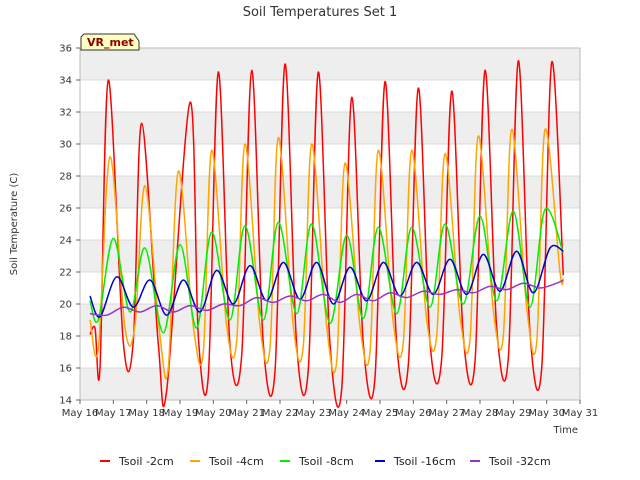  Describe the element at coordinates (65, 305) in the screenshot. I see `y-tick-label: 20` at that location.